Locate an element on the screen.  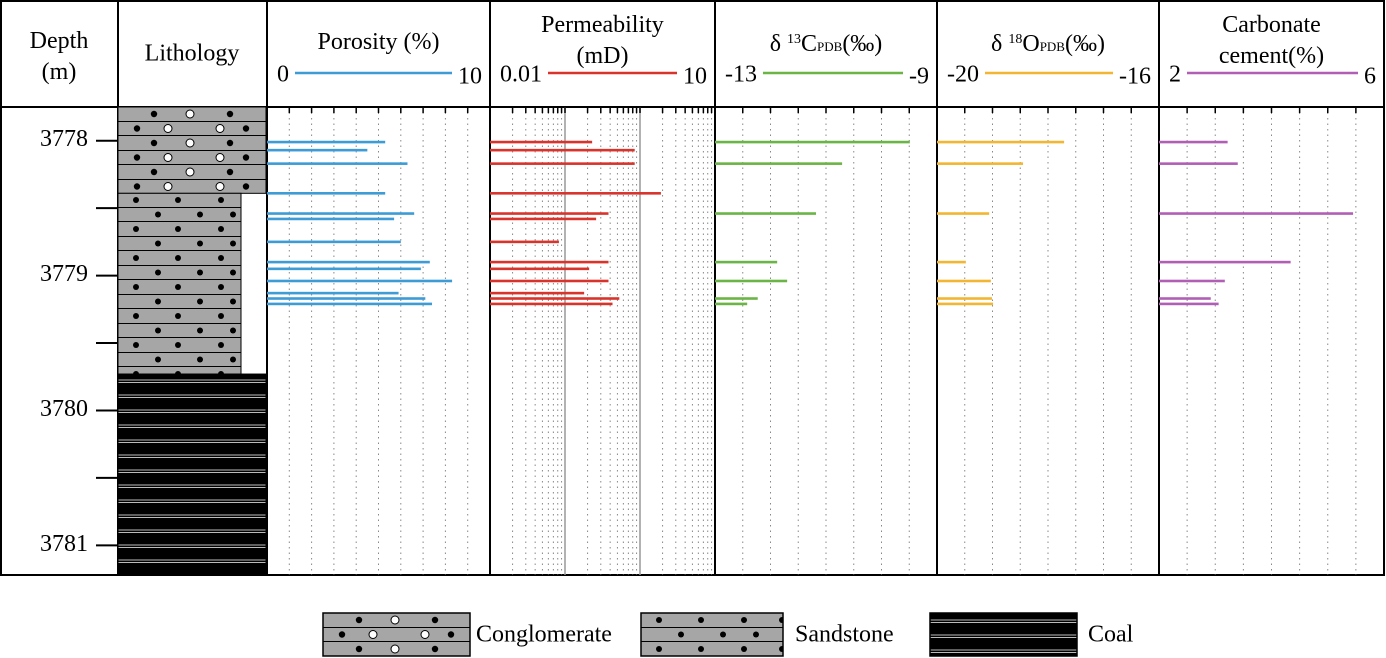
scale-label: 0.01 is located at coordinates (521, 75).